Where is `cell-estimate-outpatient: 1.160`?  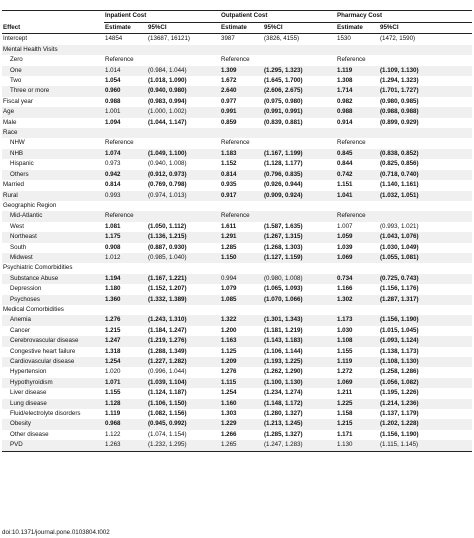 cell-estimate-outpatient: 1.160 is located at coordinates (229, 403).